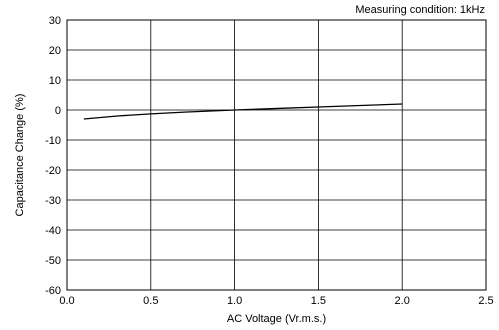  Describe the element at coordinates (402, 301) in the screenshot. I see `x-tick-label: 2.0` at that location.